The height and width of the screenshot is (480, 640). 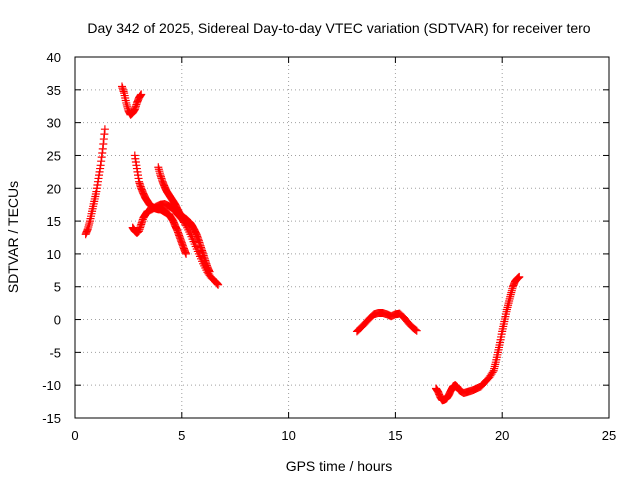 What do you see at coordinates (502, 435) in the screenshot?
I see `x-tick-label: 20` at bounding box center [502, 435].